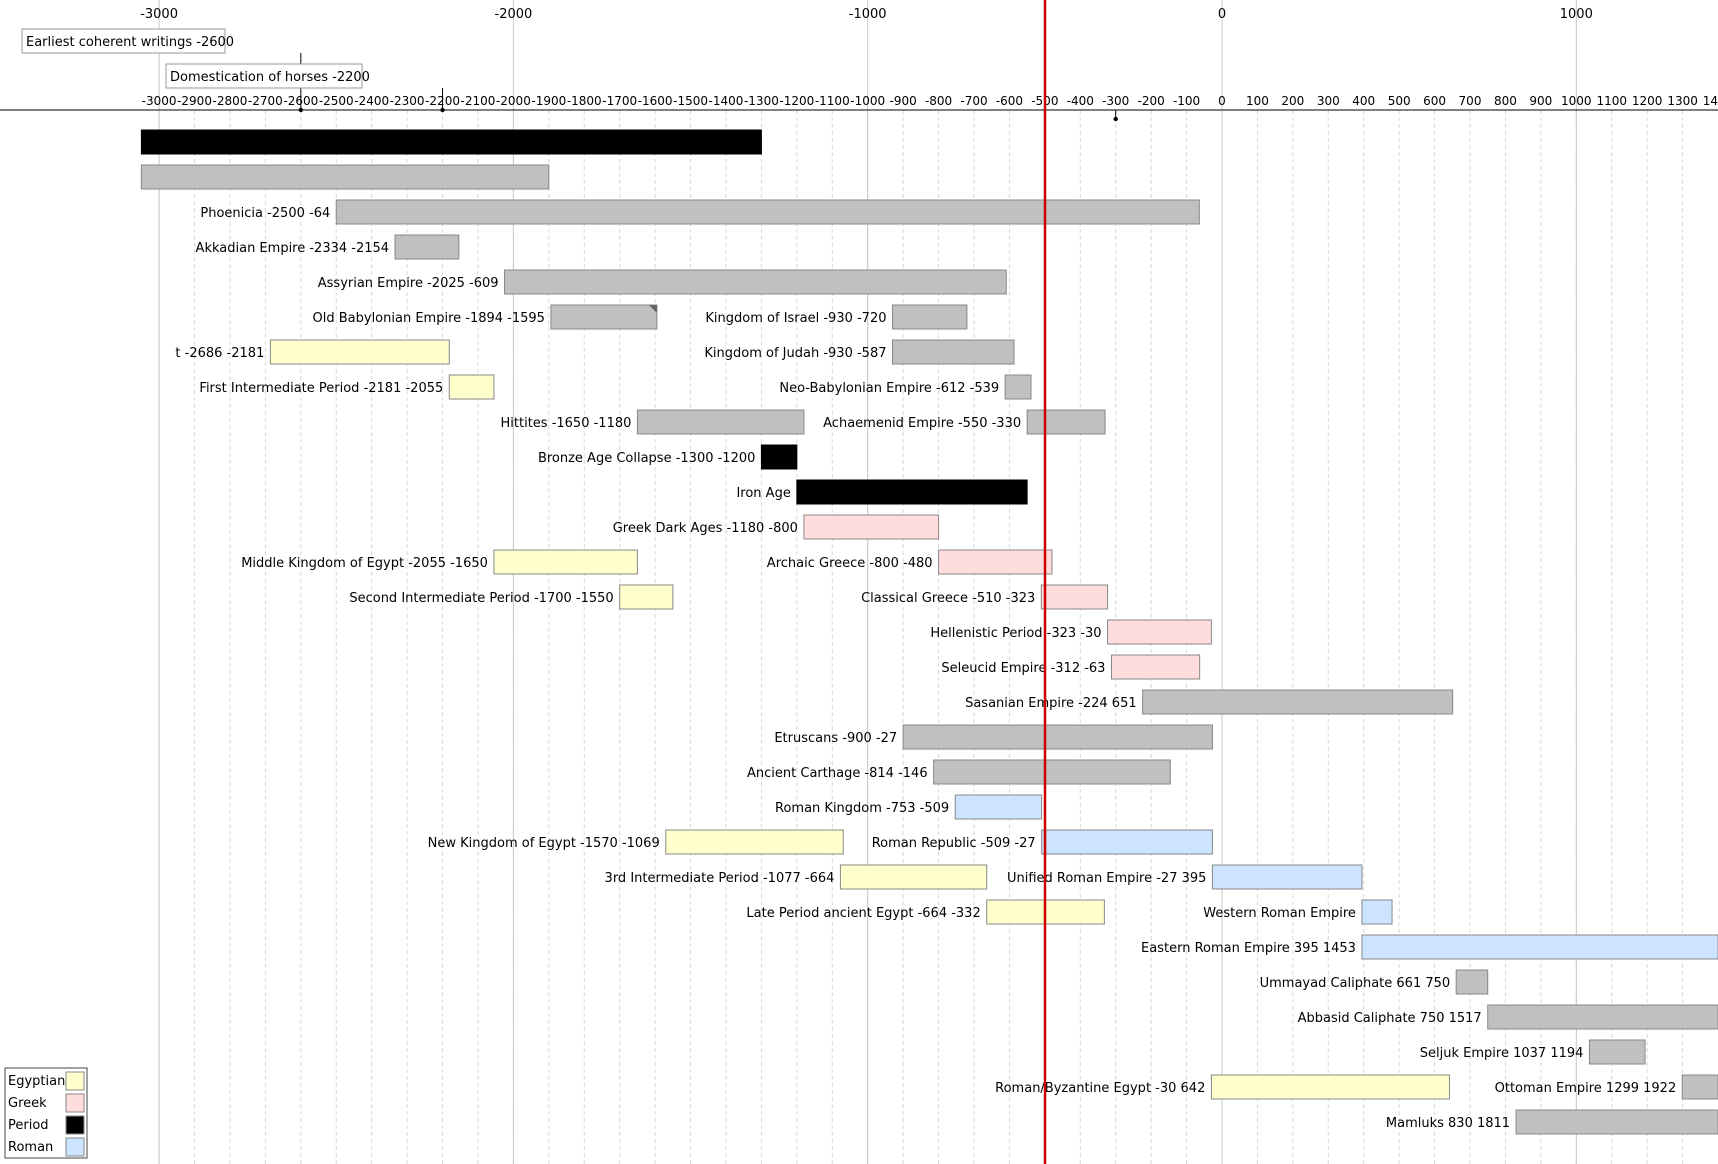 The height and width of the screenshot is (1164, 1718). What do you see at coordinates (481, 598) in the screenshot?
I see `bar-label: Second Intermediate Period -1700 -1550` at bounding box center [481, 598].